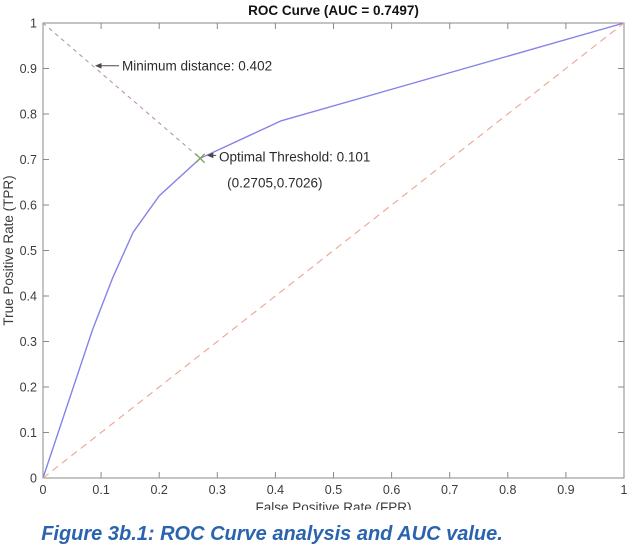 The width and height of the screenshot is (640, 557). Describe the element at coordinates (333, 505) in the screenshot. I see `x-axis-label: False Positive Rate (FPR)` at that location.